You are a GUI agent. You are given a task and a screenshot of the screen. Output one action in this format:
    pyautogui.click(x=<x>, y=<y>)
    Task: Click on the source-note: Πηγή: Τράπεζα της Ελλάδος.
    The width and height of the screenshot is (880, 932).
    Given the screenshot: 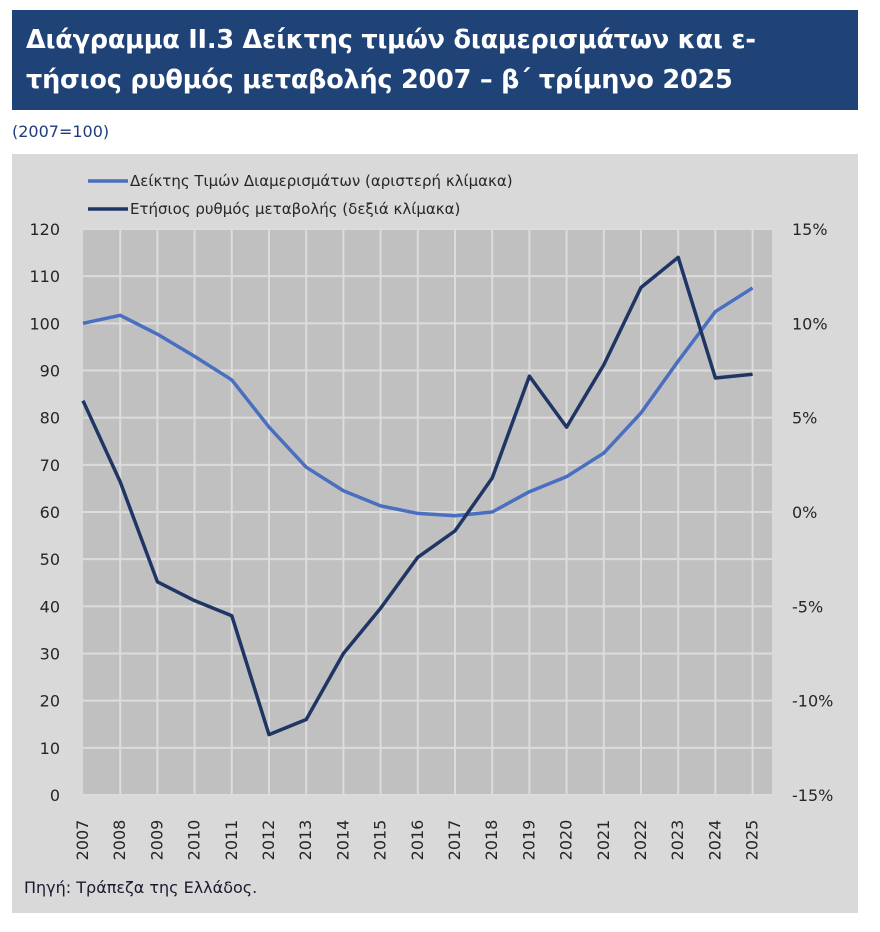 What is the action you would take?
    pyautogui.click(x=141, y=887)
    